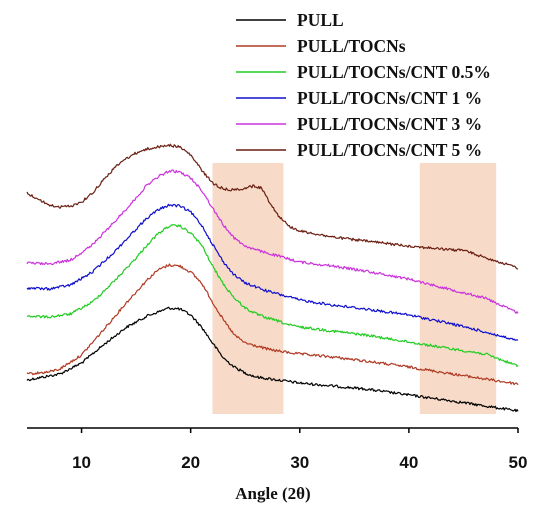 This screenshot has height=524, width=550. Describe the element at coordinates (272, 493) in the screenshot. I see `x-axis-title: Angle (2θ)` at that location.